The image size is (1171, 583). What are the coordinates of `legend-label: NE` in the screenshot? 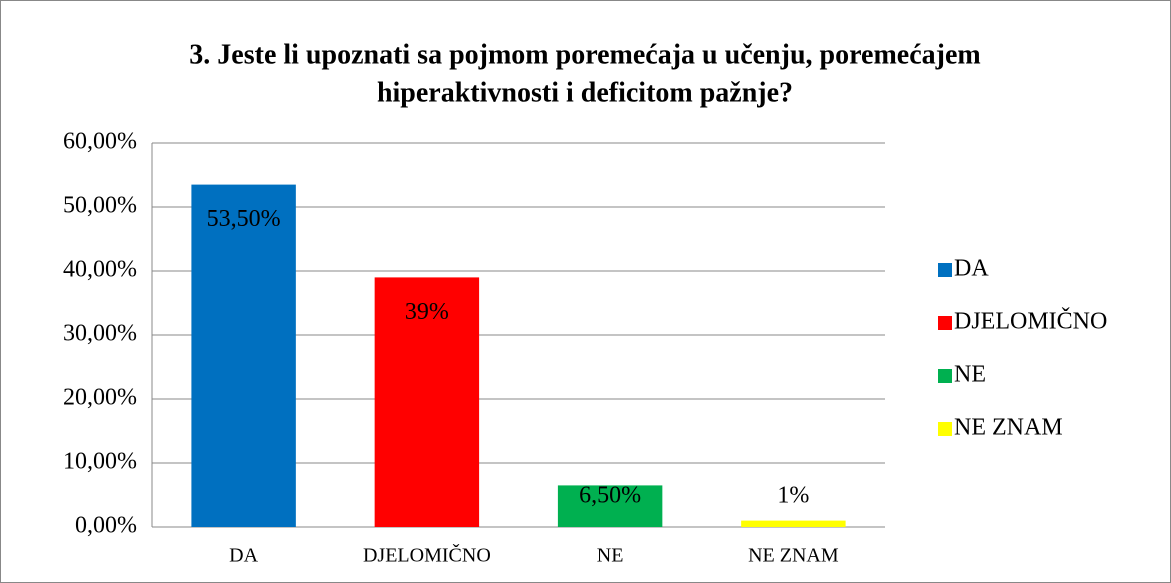 It's located at (970, 375).